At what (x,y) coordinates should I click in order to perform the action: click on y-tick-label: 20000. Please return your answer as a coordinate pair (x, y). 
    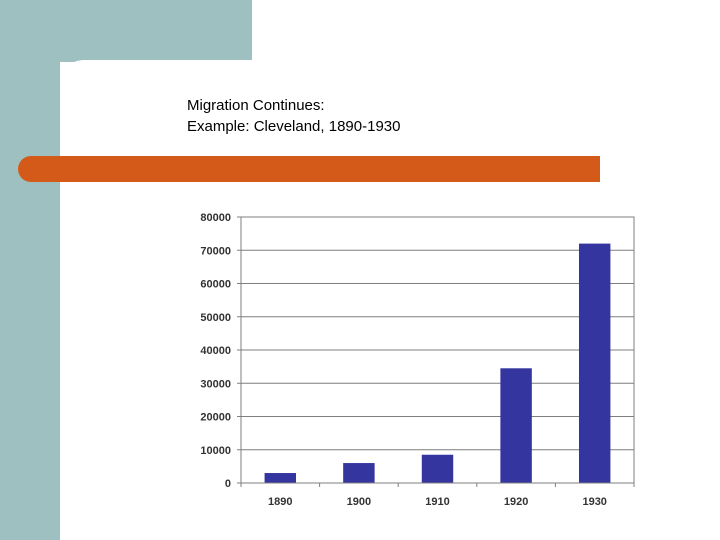
    Looking at the image, I should click on (215, 418).